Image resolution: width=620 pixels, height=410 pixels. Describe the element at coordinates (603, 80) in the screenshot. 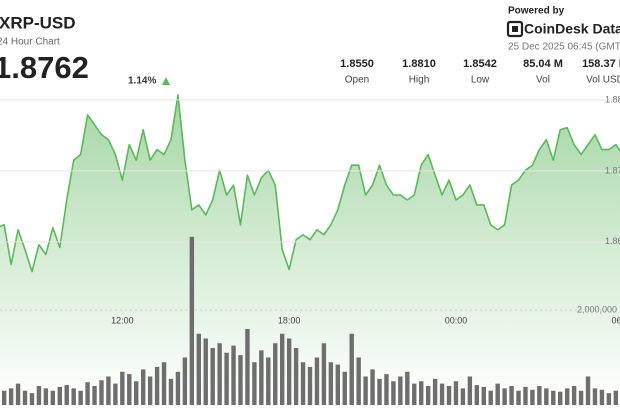

I see `stat-label: Vol USD` at that location.